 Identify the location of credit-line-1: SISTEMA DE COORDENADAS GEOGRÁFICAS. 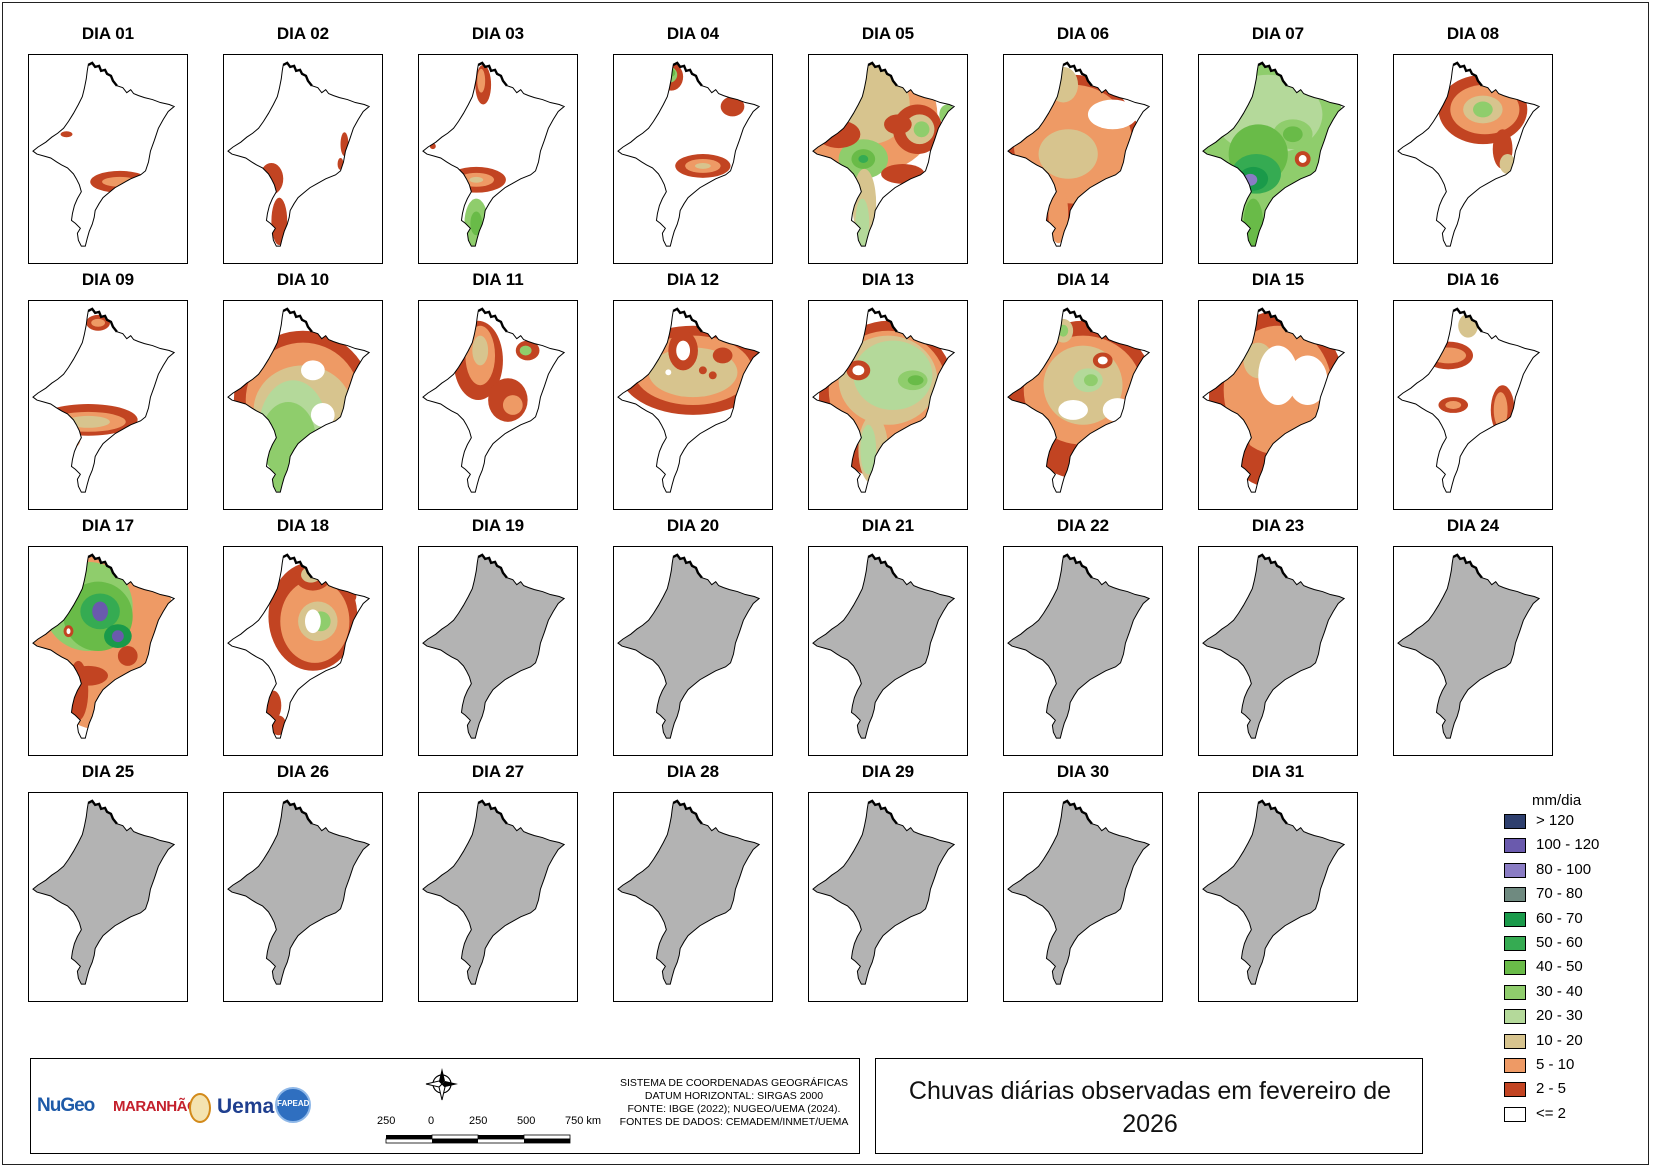
(734, 1083).